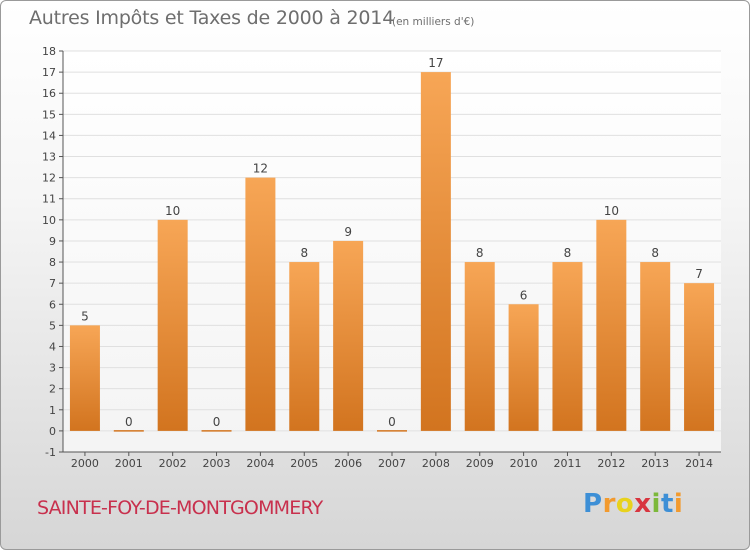  I want to click on x-tick-label: 2006, so click(348, 463).